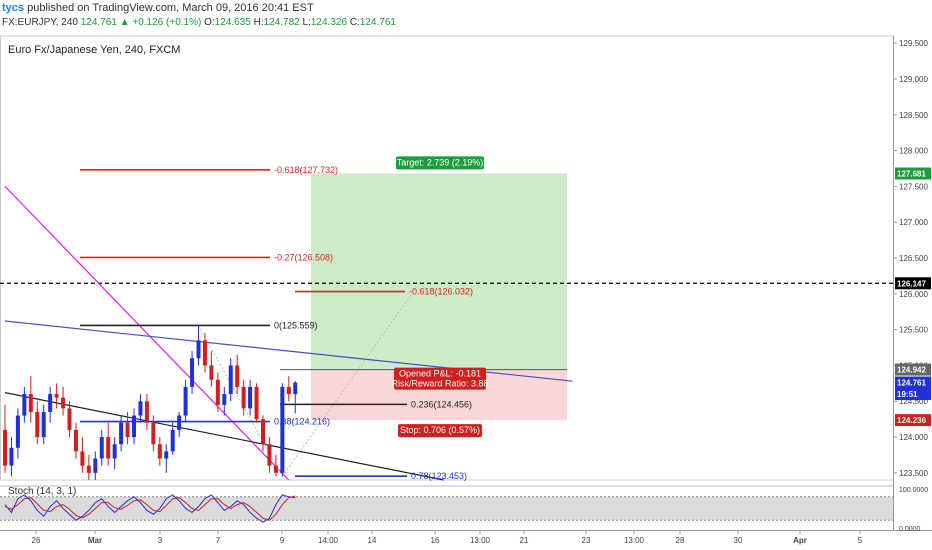 Image resolution: width=932 pixels, height=550 pixels. What do you see at coordinates (586, 540) in the screenshot?
I see `x-tick-label: 23` at bounding box center [586, 540].